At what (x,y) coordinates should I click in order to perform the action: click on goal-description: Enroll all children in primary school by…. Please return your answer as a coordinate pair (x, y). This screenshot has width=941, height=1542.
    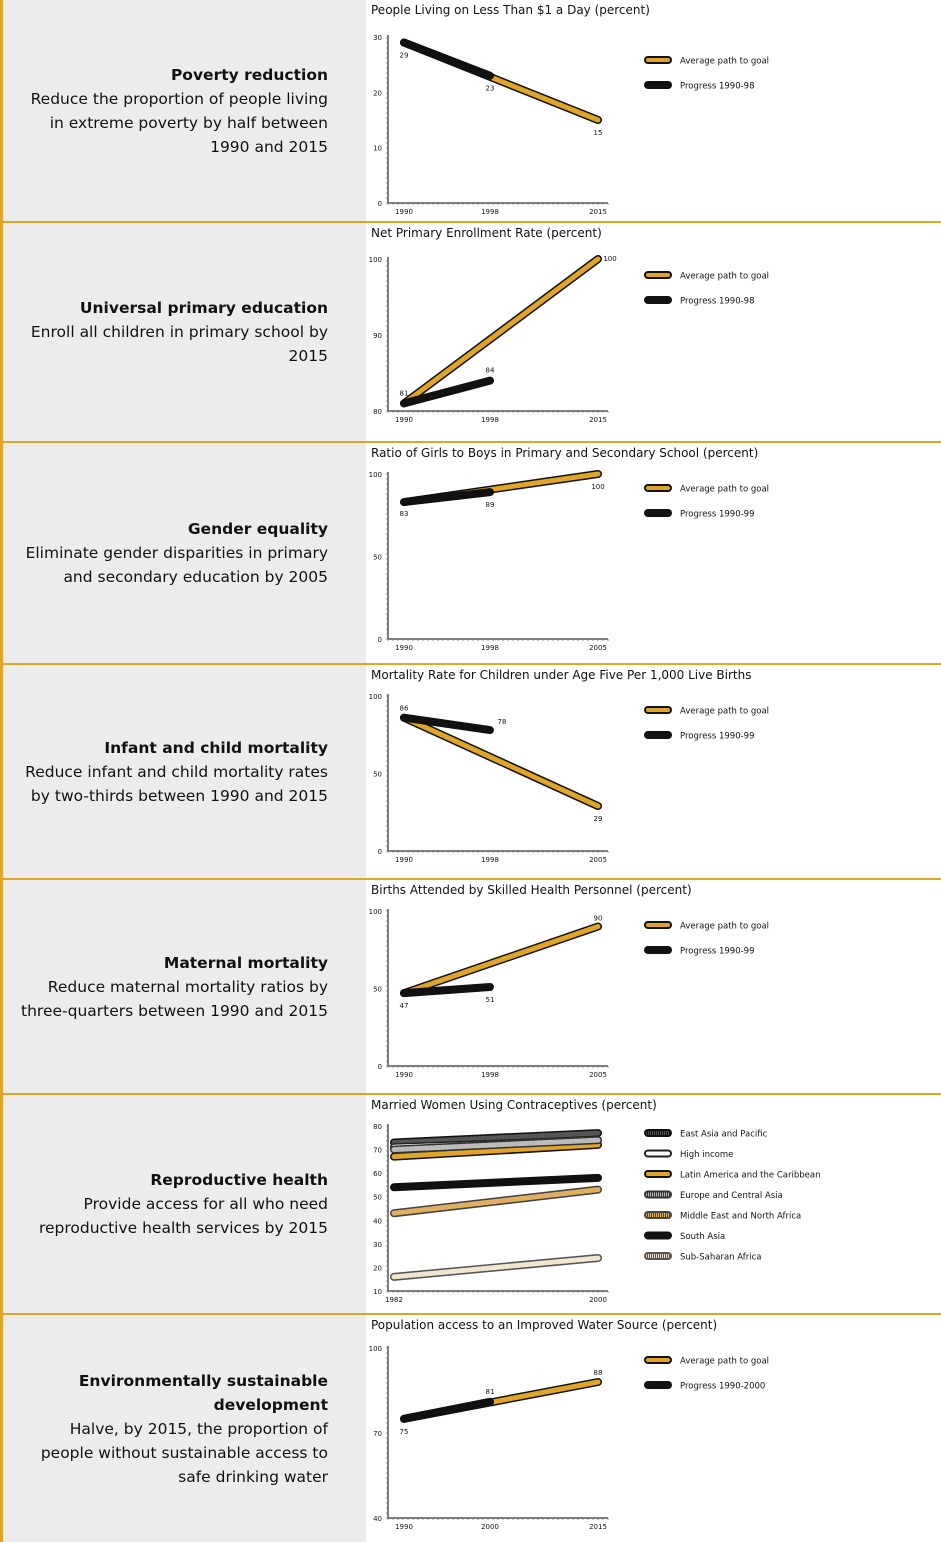
    Looking at the image, I should click on (179, 344).